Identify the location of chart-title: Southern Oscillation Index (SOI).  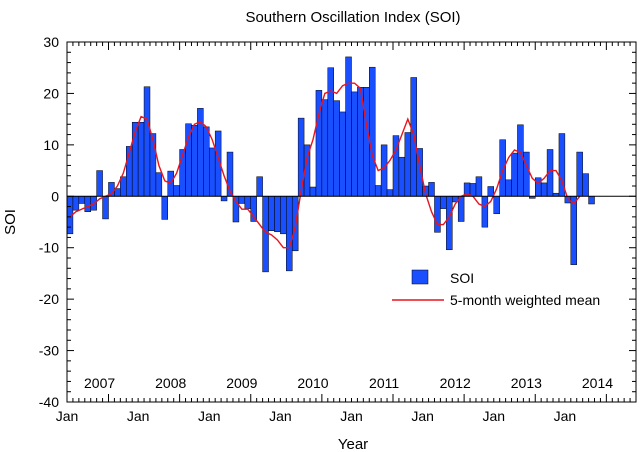
(352, 17).